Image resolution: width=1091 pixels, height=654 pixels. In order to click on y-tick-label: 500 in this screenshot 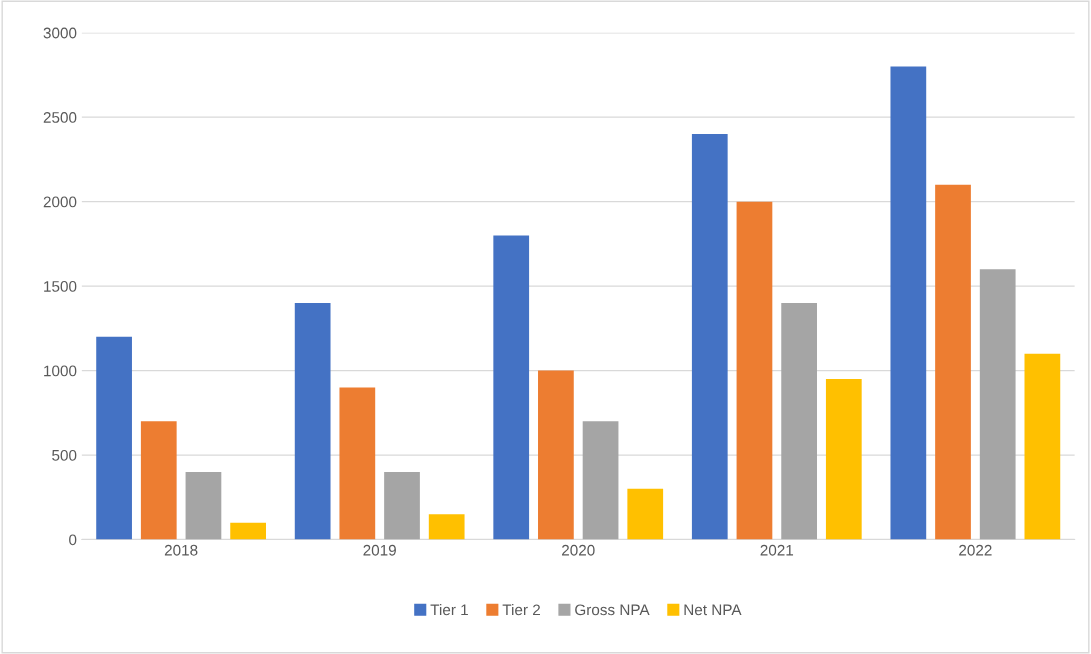, I will do `click(64, 455)`.